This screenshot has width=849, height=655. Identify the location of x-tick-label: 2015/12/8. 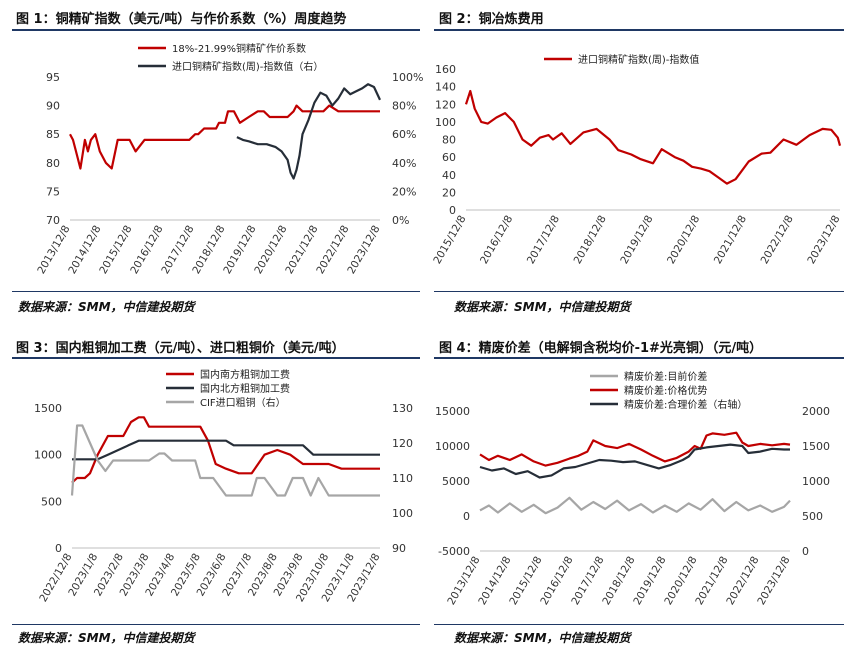
(449, 240).